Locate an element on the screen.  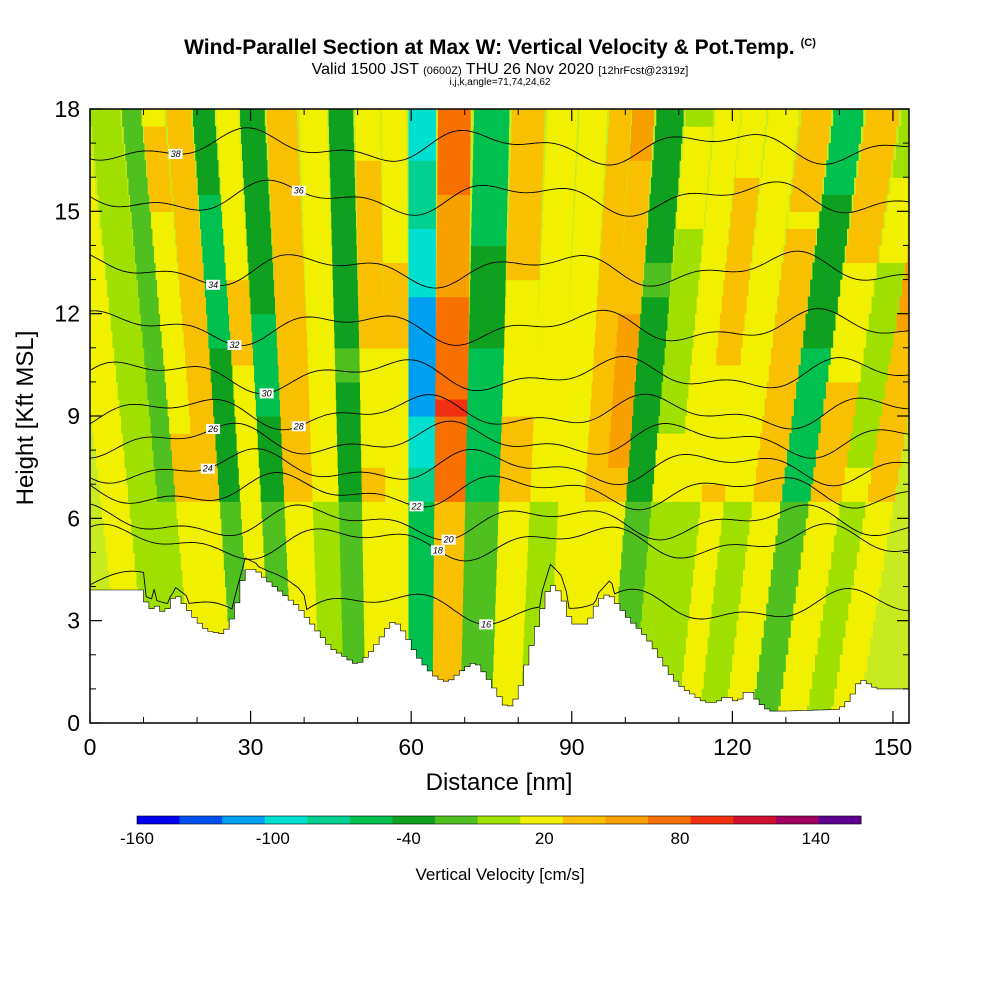
y-tick-label: 12 is located at coordinates (67, 314).